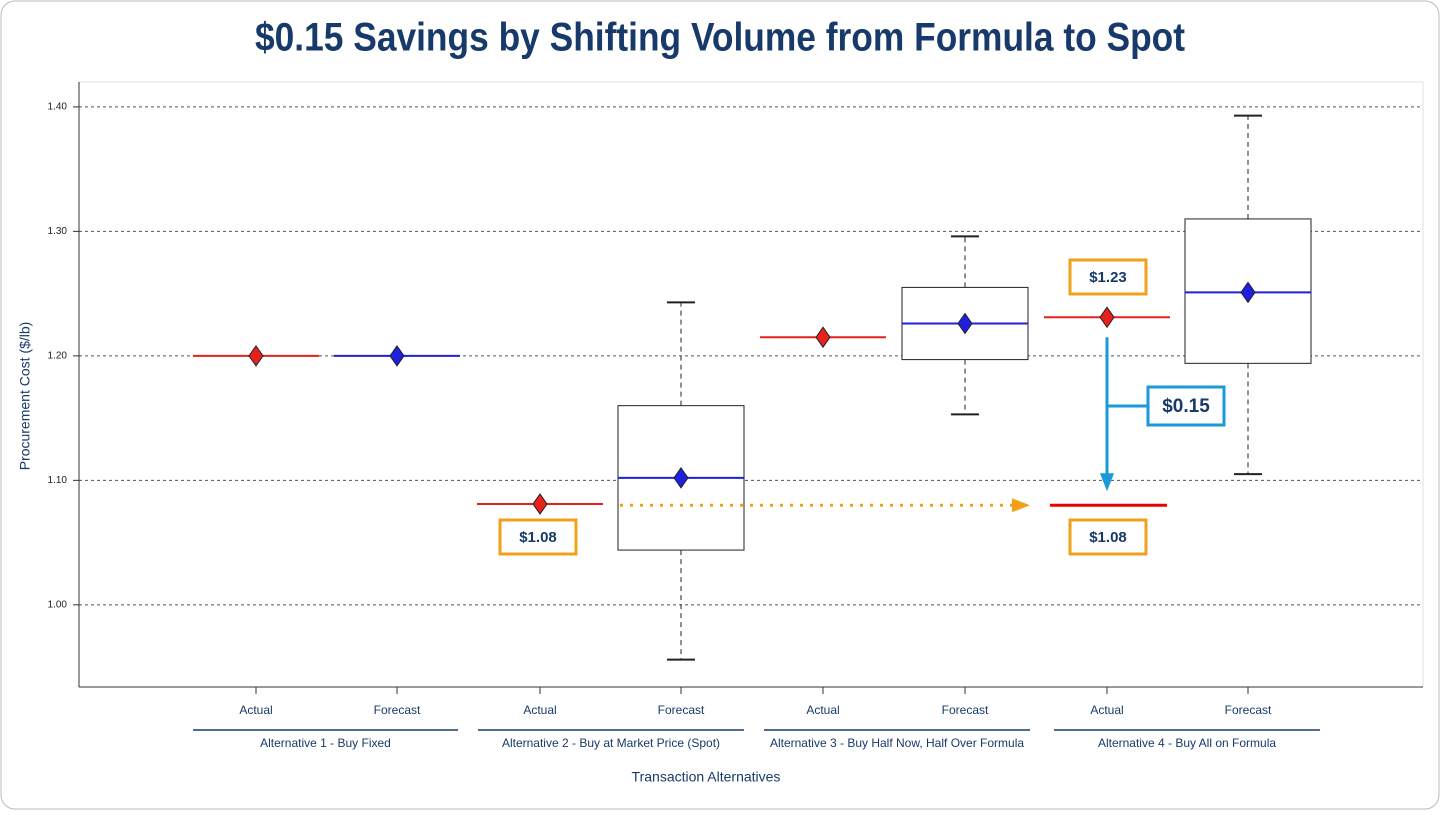 The image size is (1440, 815). What do you see at coordinates (58, 231) in the screenshot?
I see `y-tick-label: 1.30` at bounding box center [58, 231].